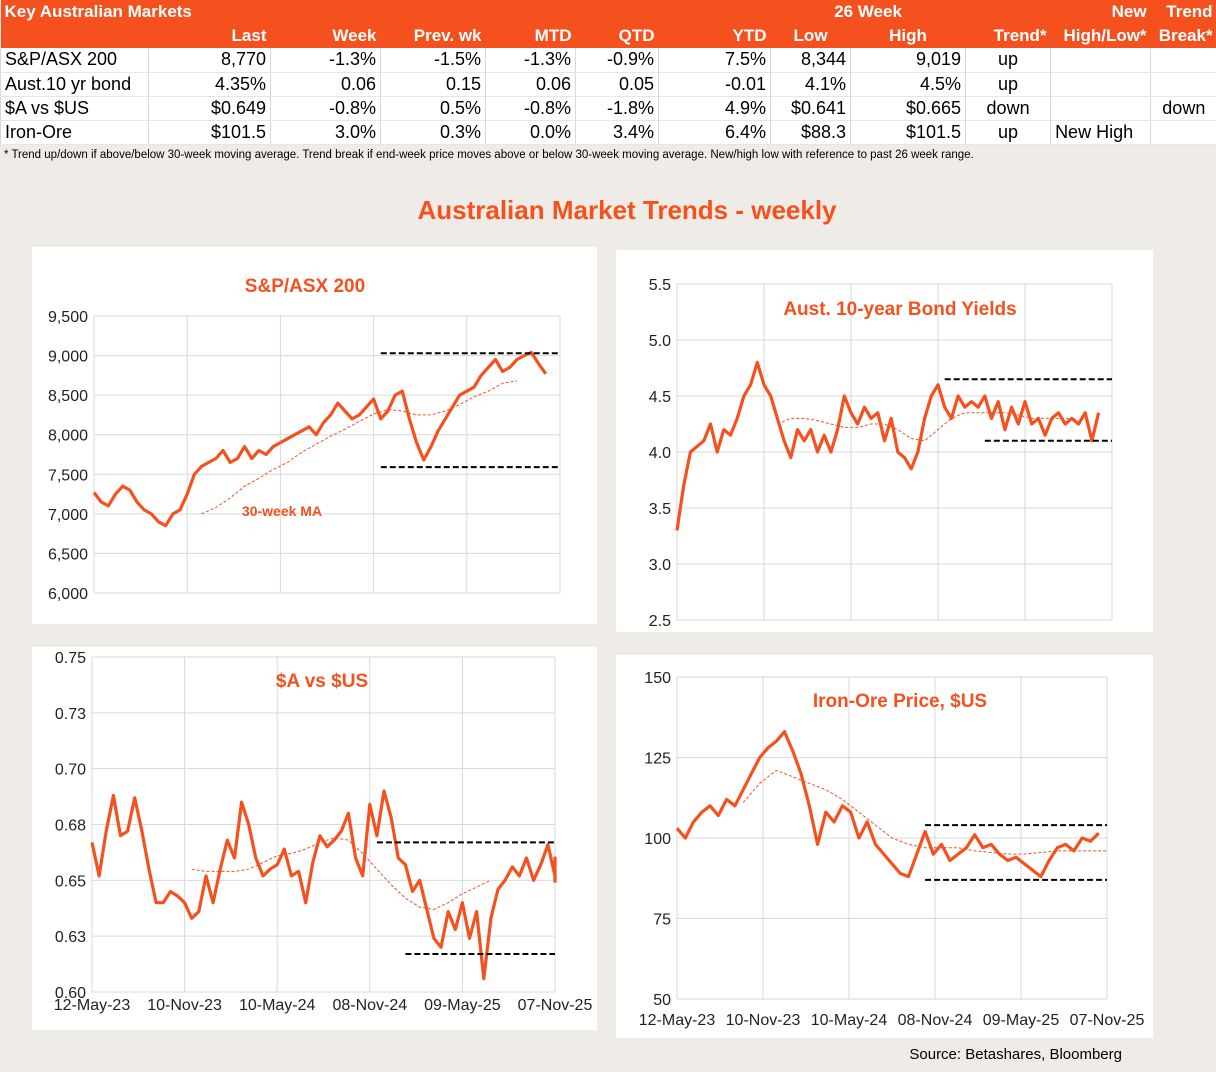  Describe the element at coordinates (209, 60) in the screenshot. I see `table-cell: 8,770` at that location.